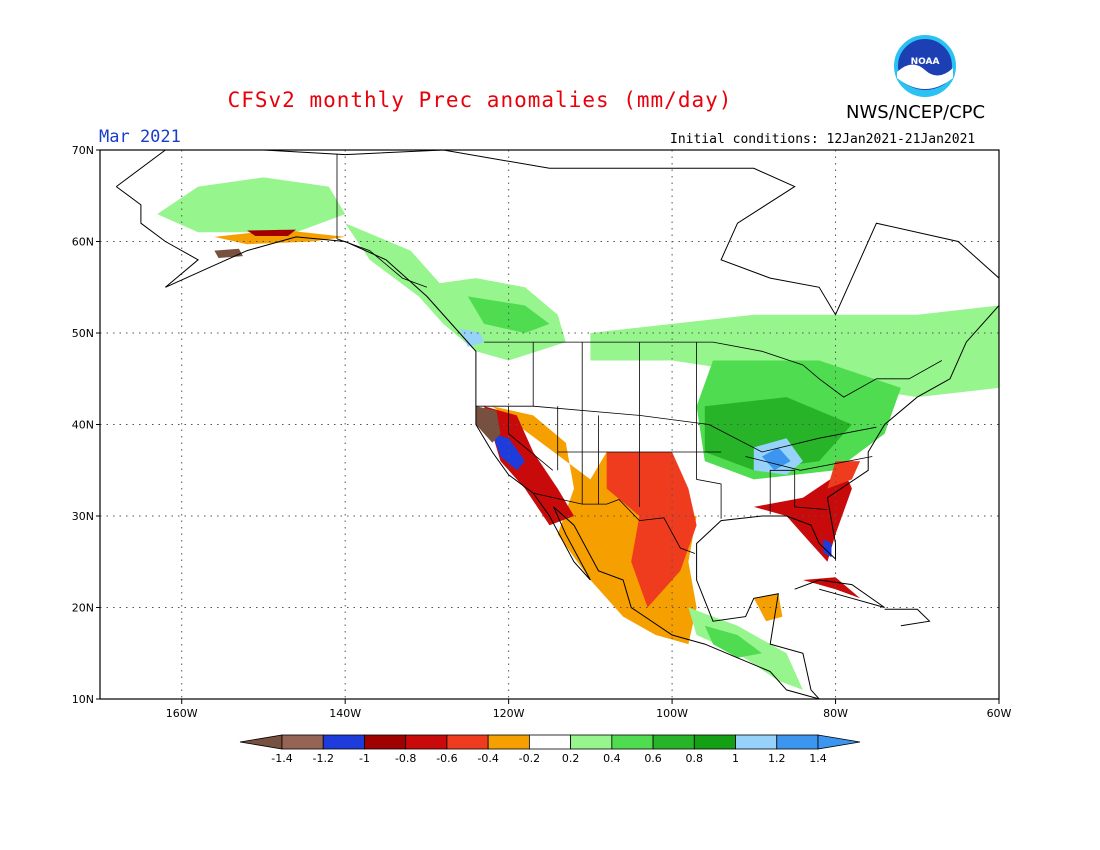 Image resolution: width=1100 pixels, height=850 pixels. I want to click on lon-tick-label: 120W, so click(509, 713).